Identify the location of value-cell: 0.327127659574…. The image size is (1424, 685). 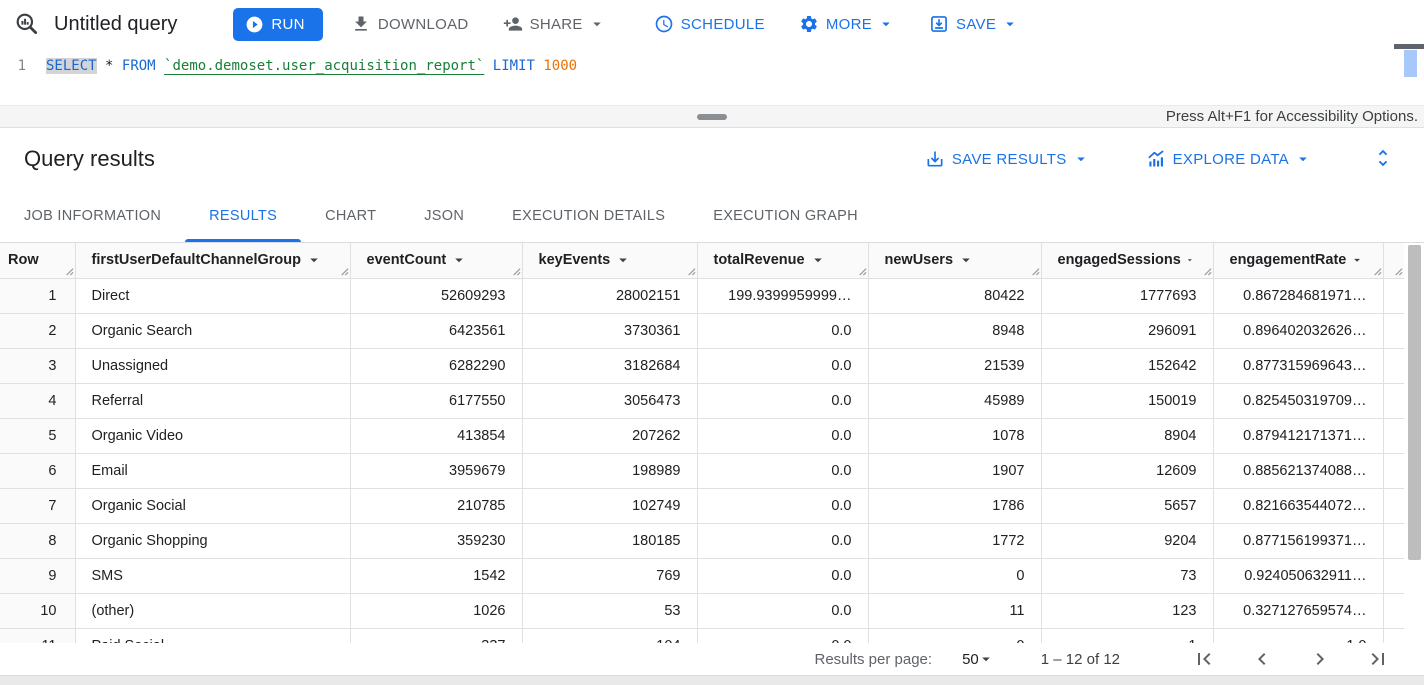
(1297, 611).